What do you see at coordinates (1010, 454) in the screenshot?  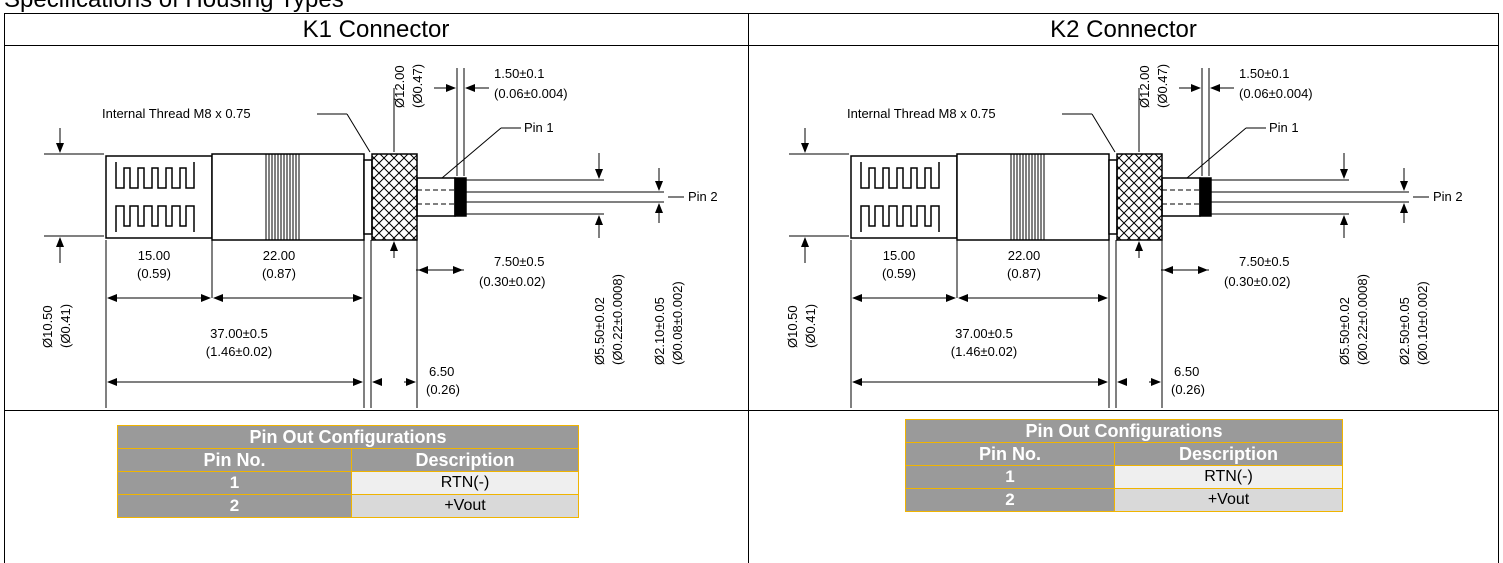 I see `k2-col-pin: Pin No.` at bounding box center [1010, 454].